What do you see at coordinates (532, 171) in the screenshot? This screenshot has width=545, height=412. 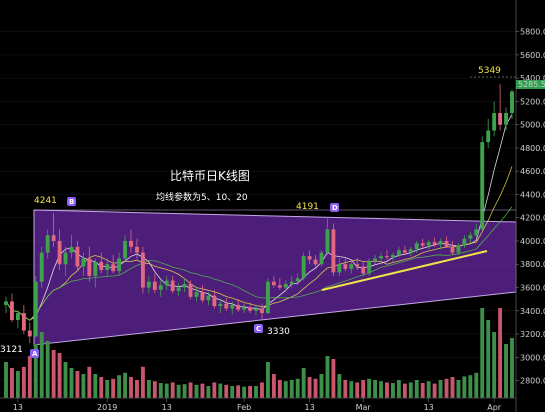 I see `price-tick-label: 4600.00` at bounding box center [532, 171].